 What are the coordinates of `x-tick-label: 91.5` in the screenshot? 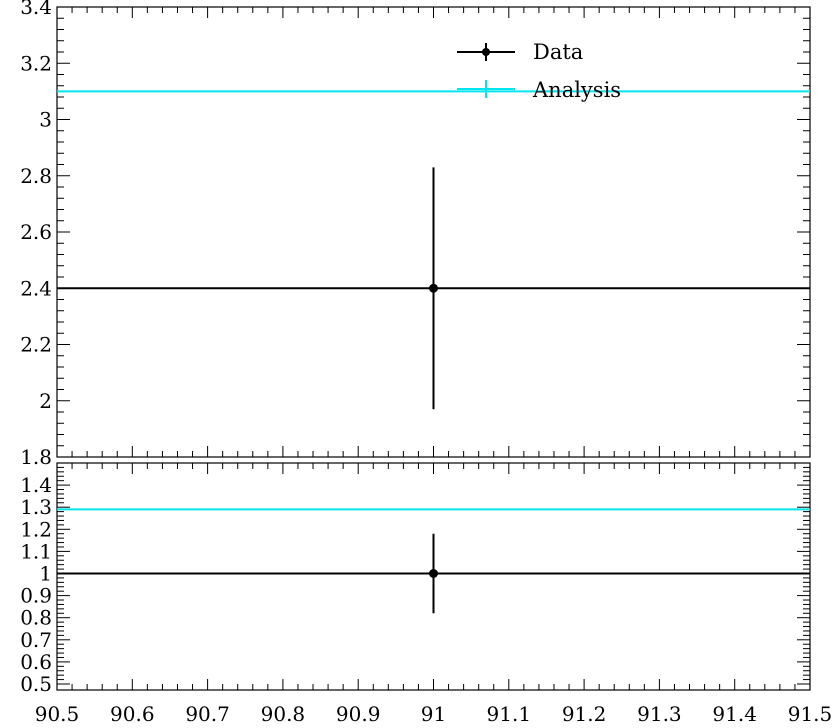 It's located at (810, 714).